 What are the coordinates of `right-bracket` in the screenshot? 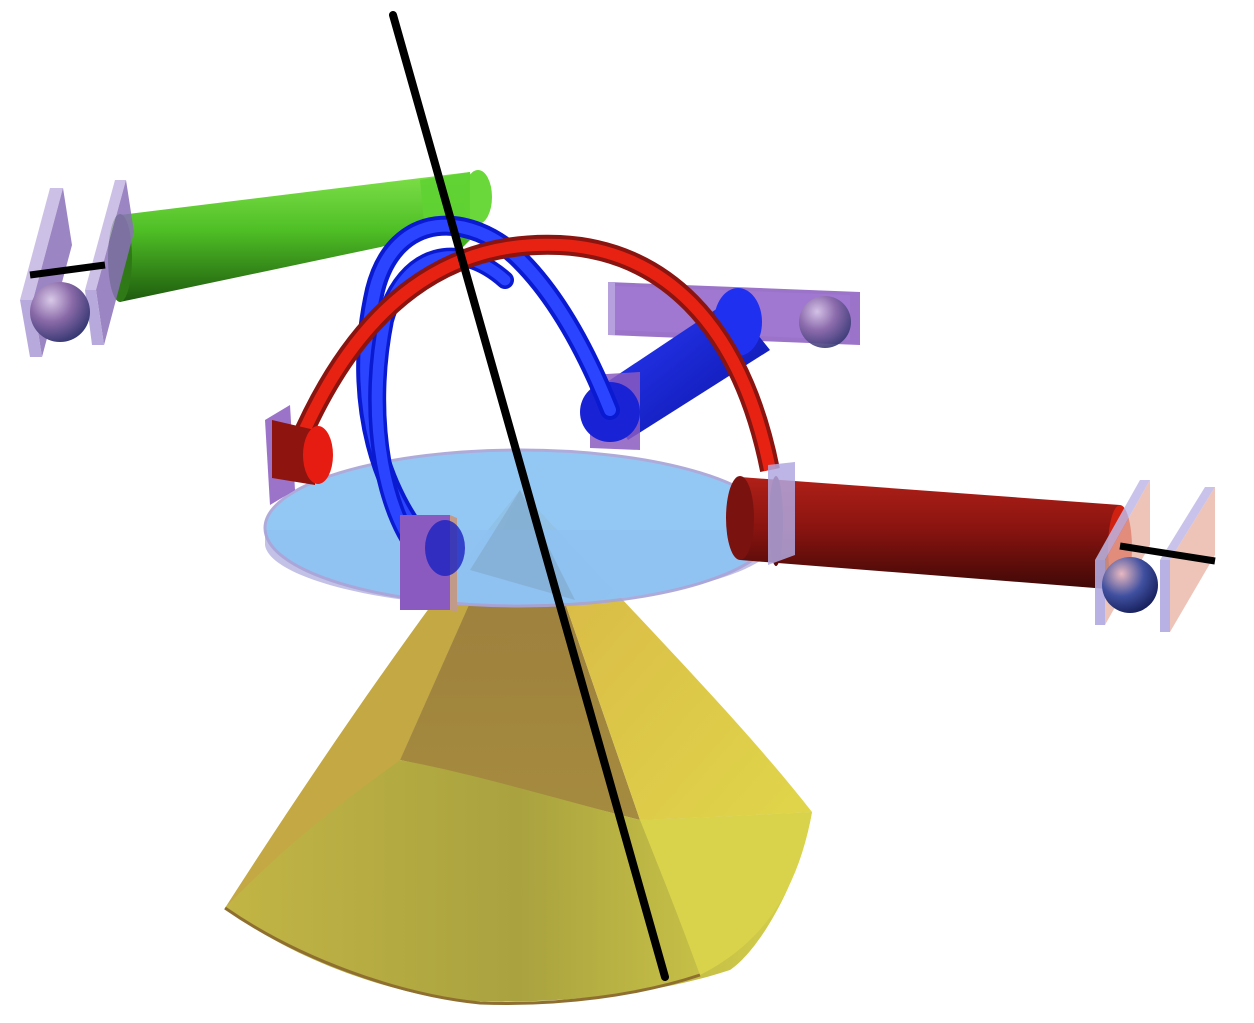 It's located at (1155, 556).